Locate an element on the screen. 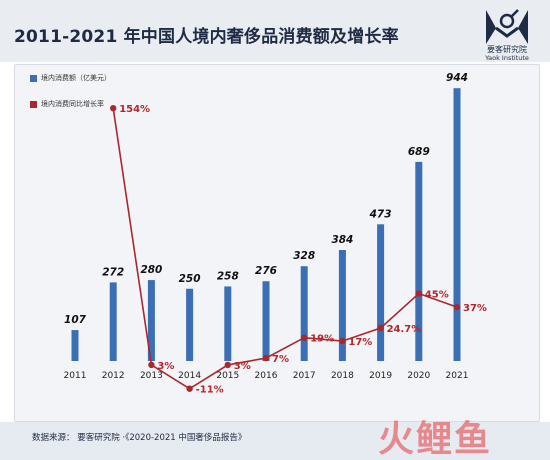 The height and width of the screenshot is (460, 550). x-tick-label-2011: 2011 is located at coordinates (75, 376).